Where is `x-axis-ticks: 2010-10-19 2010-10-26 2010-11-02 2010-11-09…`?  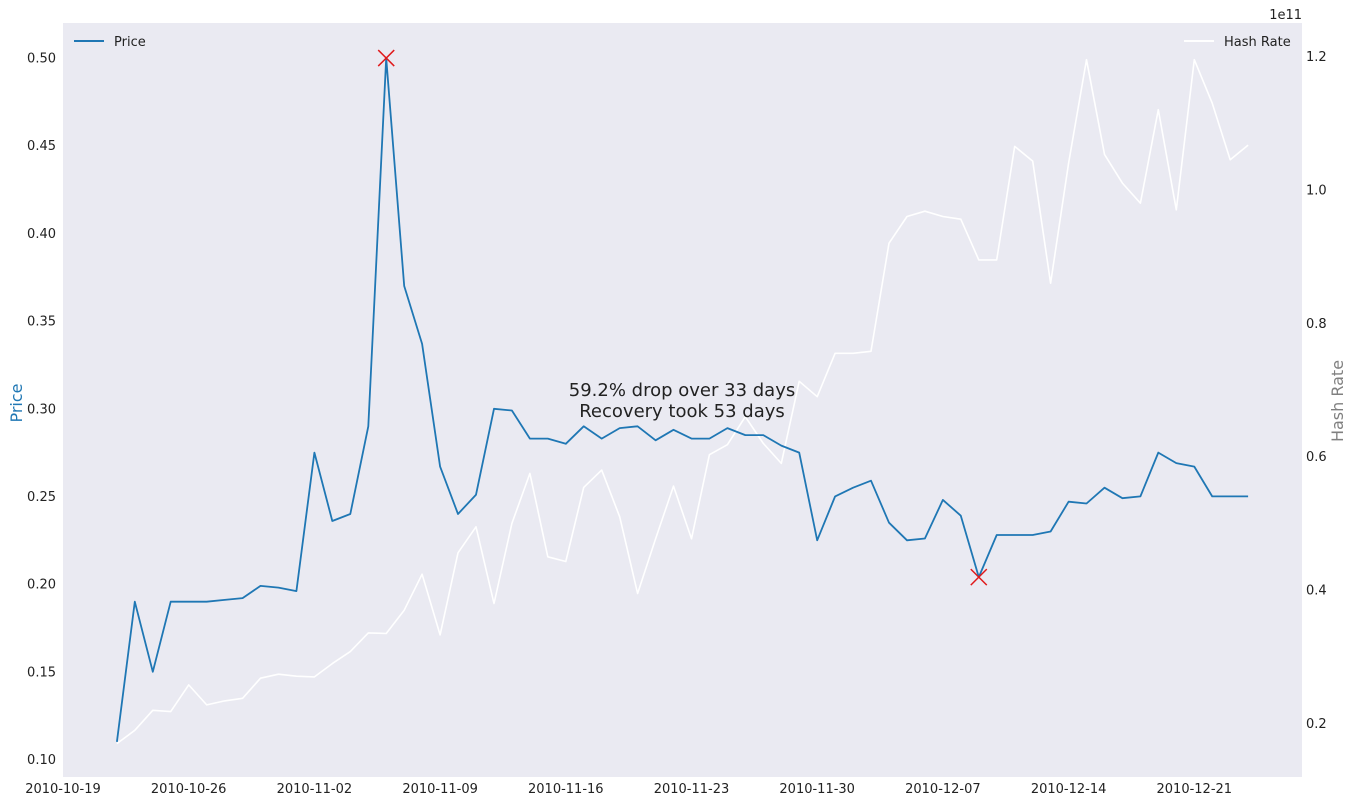
x-axis-ticks: 2010-10-19 2010-10-26 2010-11-02 2010-11-09… is located at coordinates (628, 789).